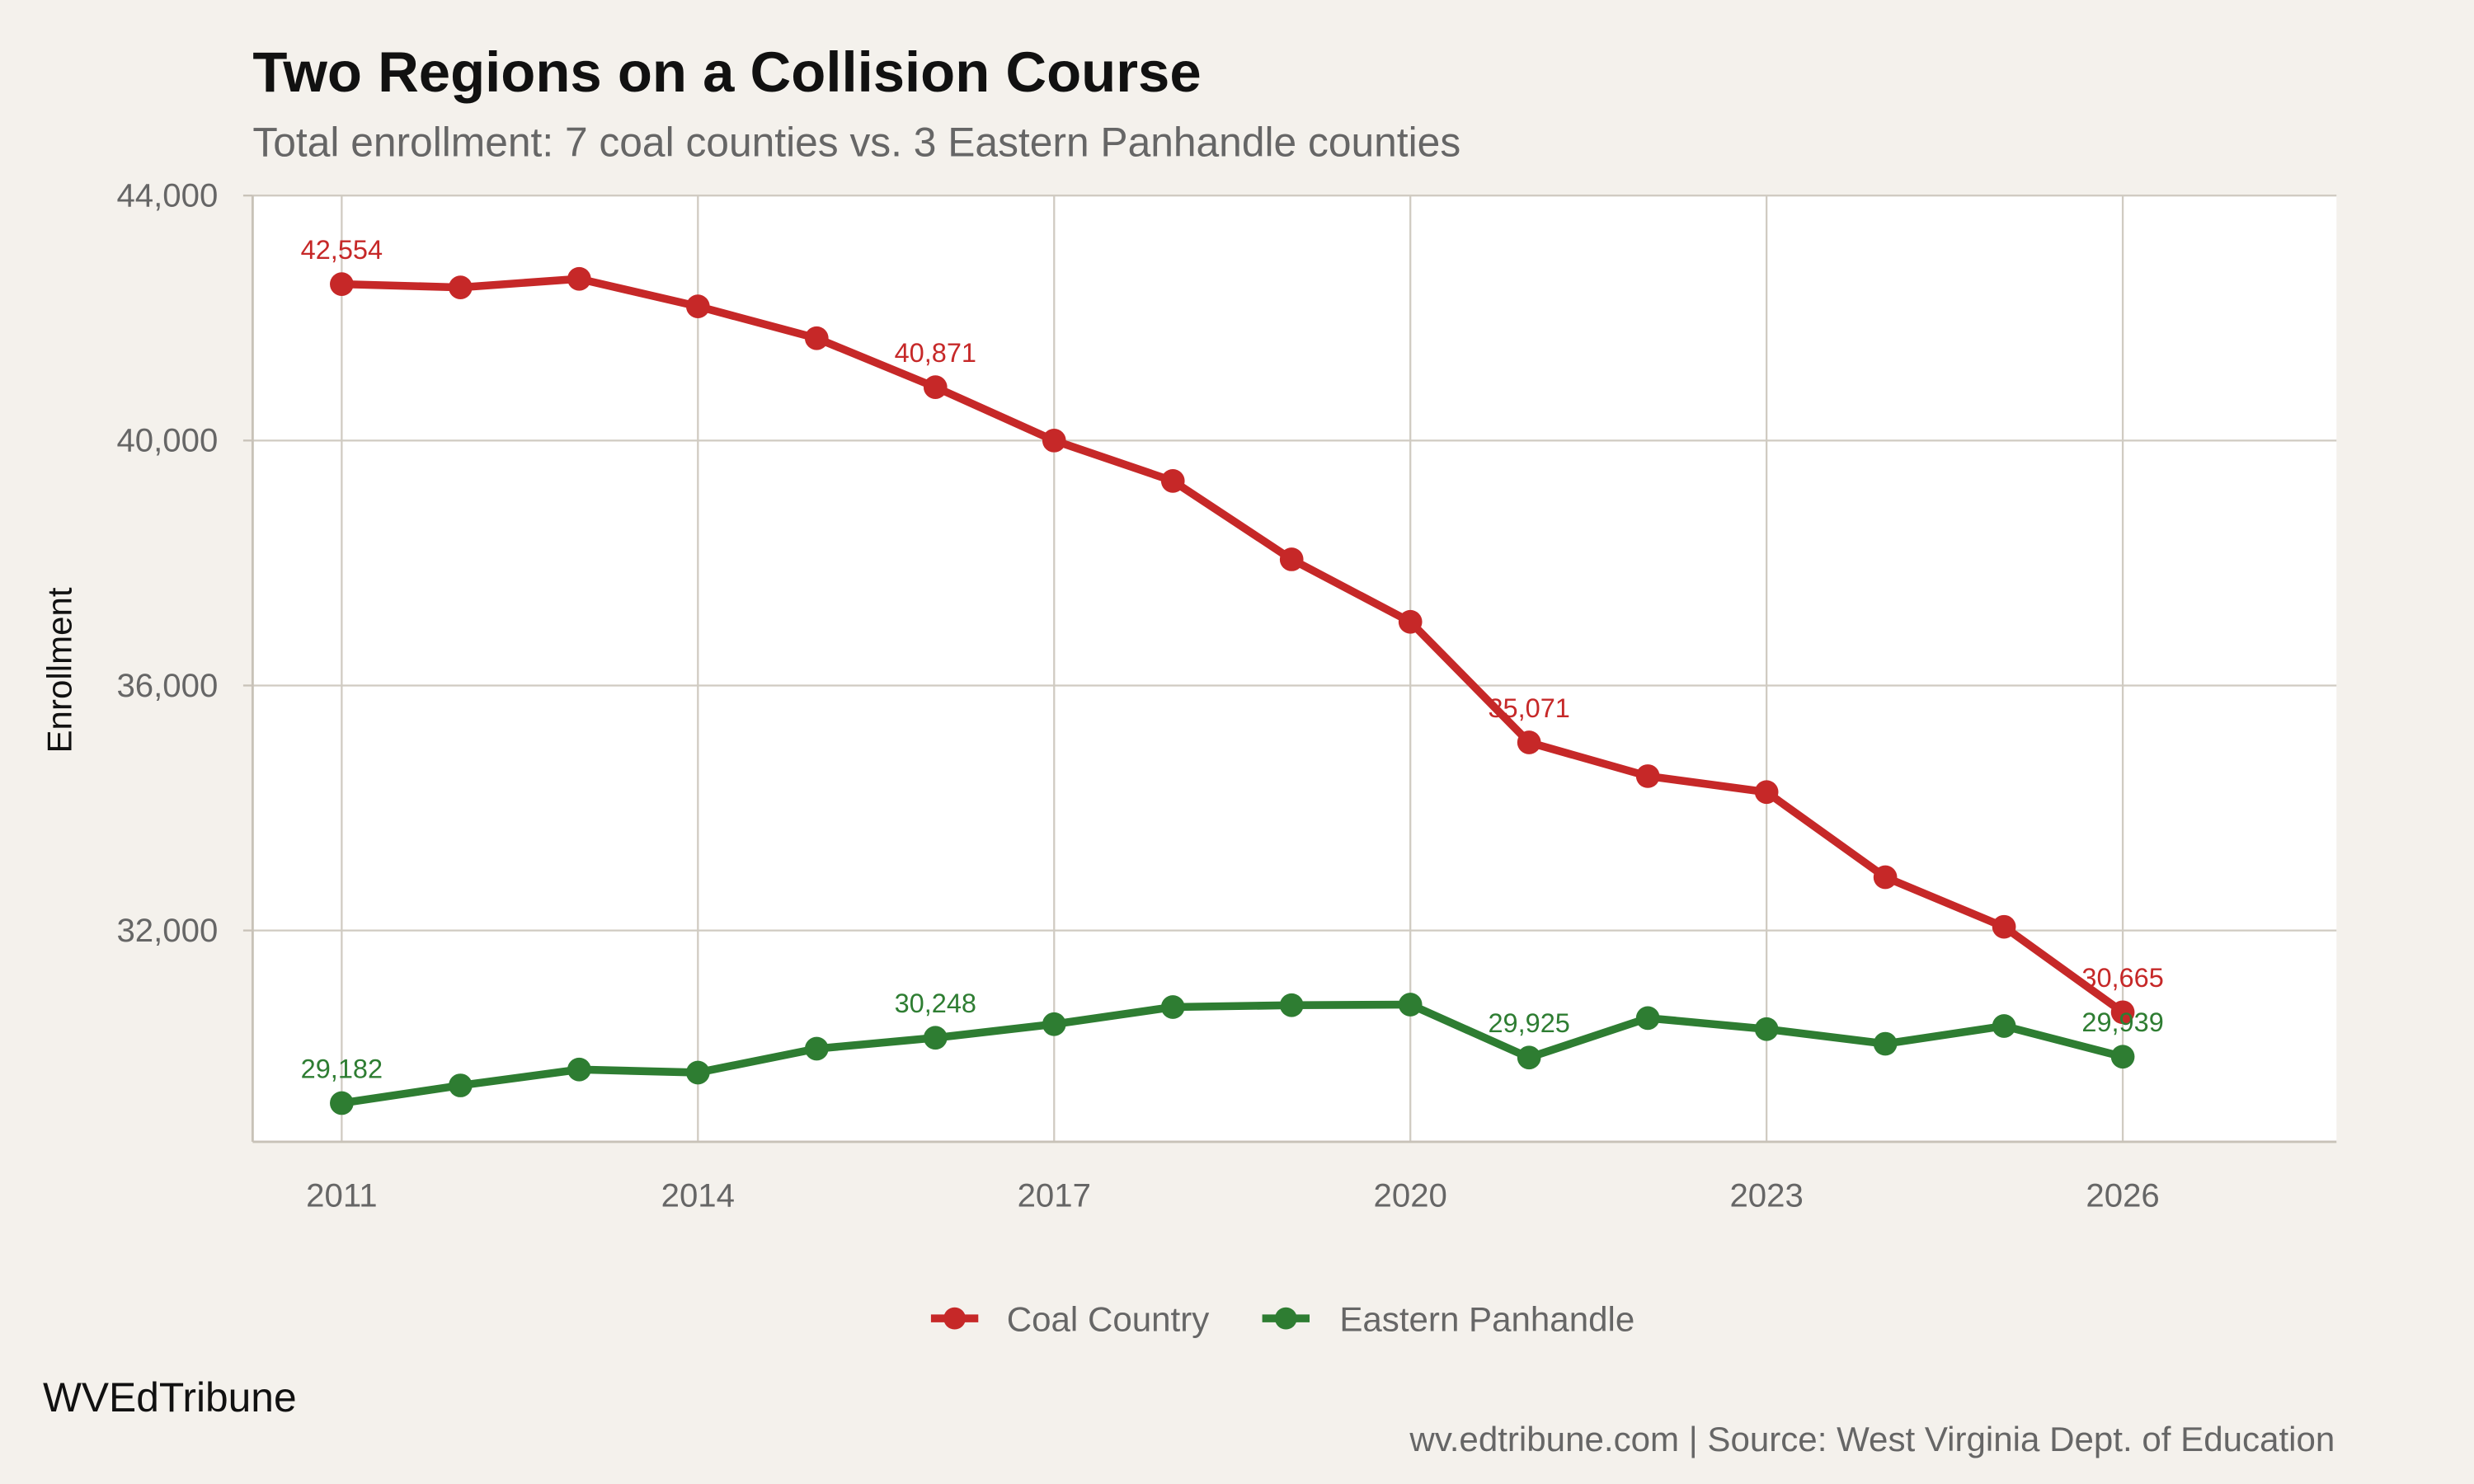 Image resolution: width=2474 pixels, height=1484 pixels. Describe the element at coordinates (342, 250) in the screenshot. I see `data-label: 42,554` at that location.